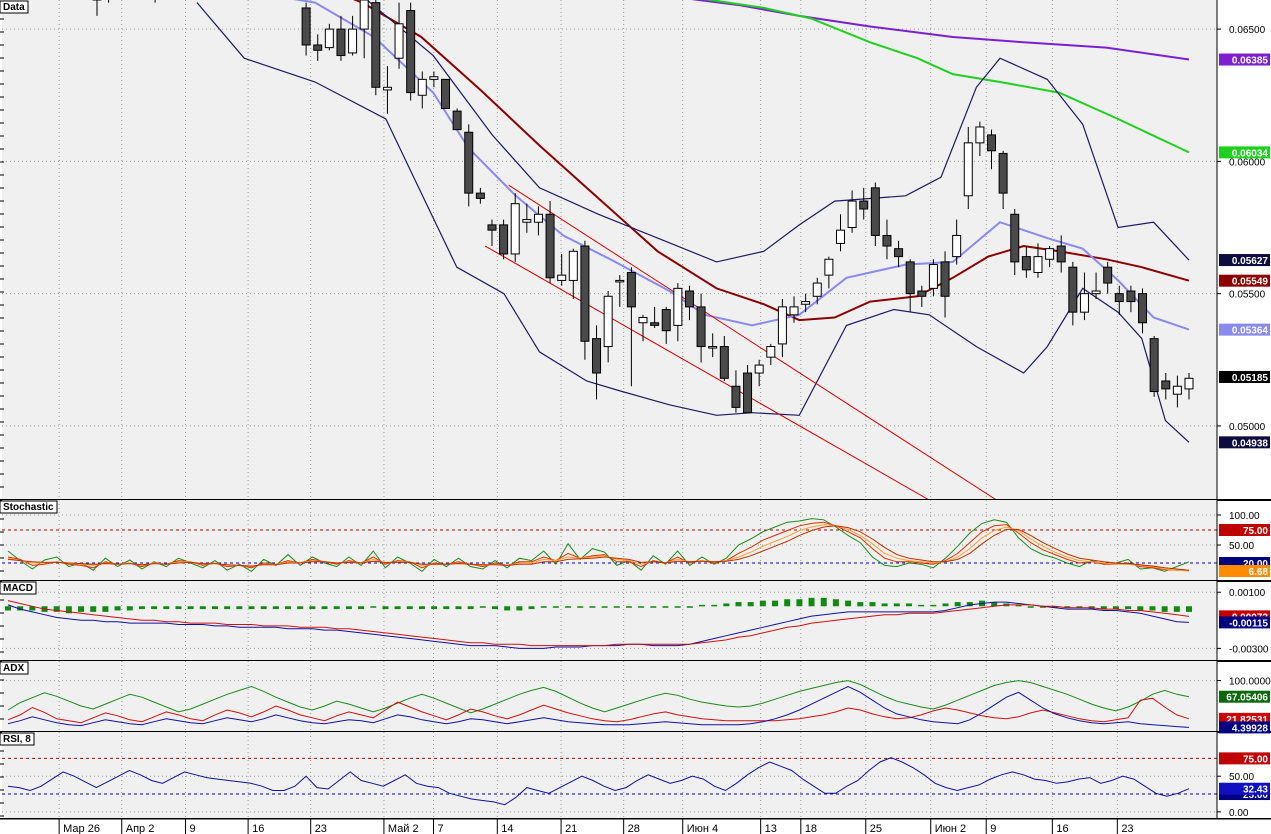 The image size is (1271, 834). Describe the element at coordinates (17, 739) in the screenshot. I see `panel-title: RSI, 8` at that location.